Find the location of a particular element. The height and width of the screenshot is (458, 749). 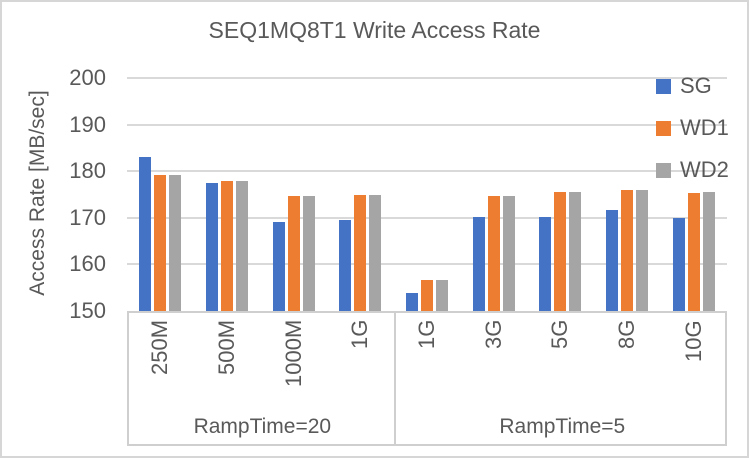

y-tick-label-170: 170 is located at coordinates (87, 217).